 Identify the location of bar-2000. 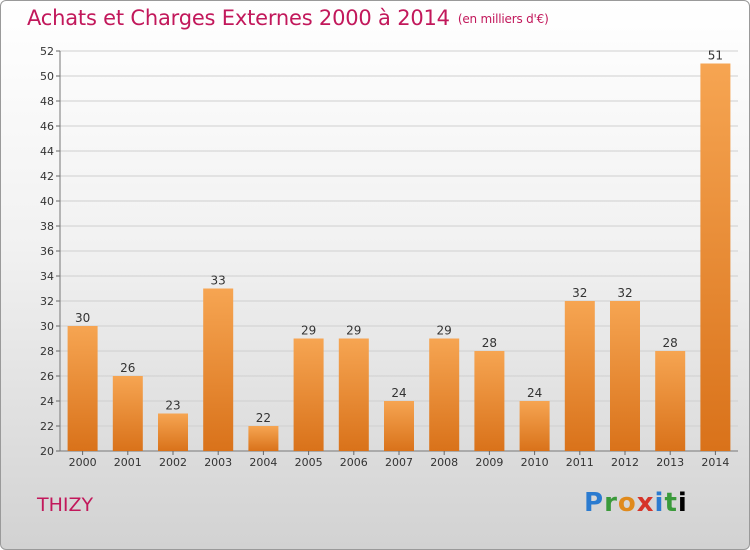
(82, 388).